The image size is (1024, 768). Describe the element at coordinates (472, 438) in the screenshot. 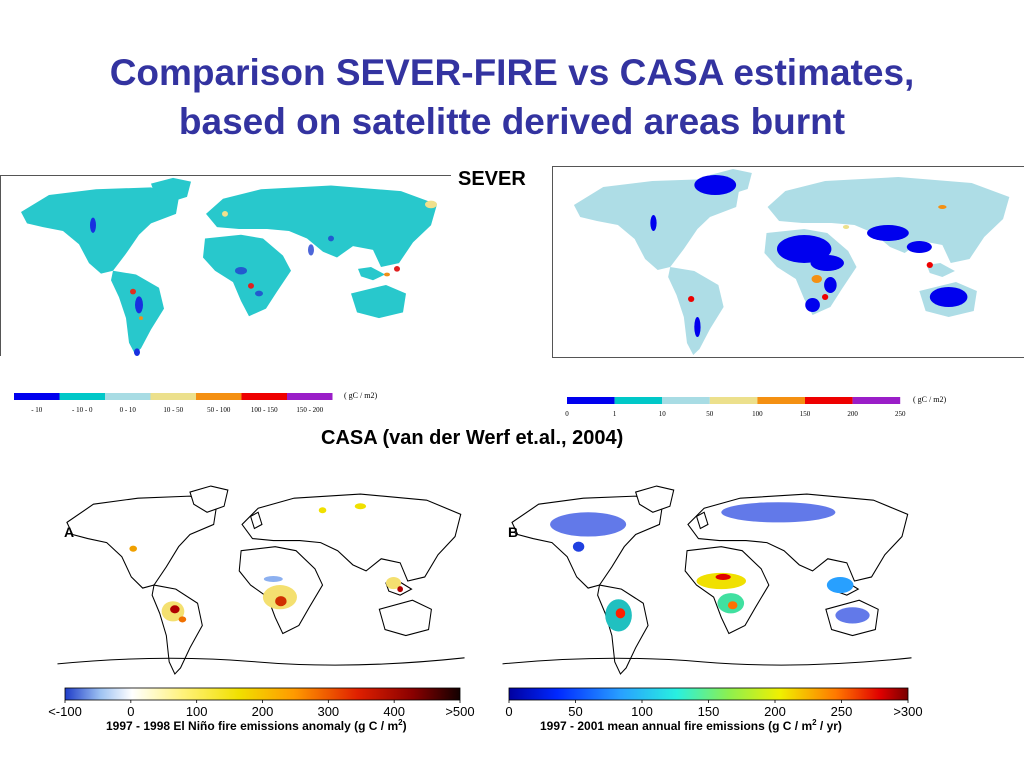

I see `casa-label: CASA (van der Werf et.al., 2004)` at that location.